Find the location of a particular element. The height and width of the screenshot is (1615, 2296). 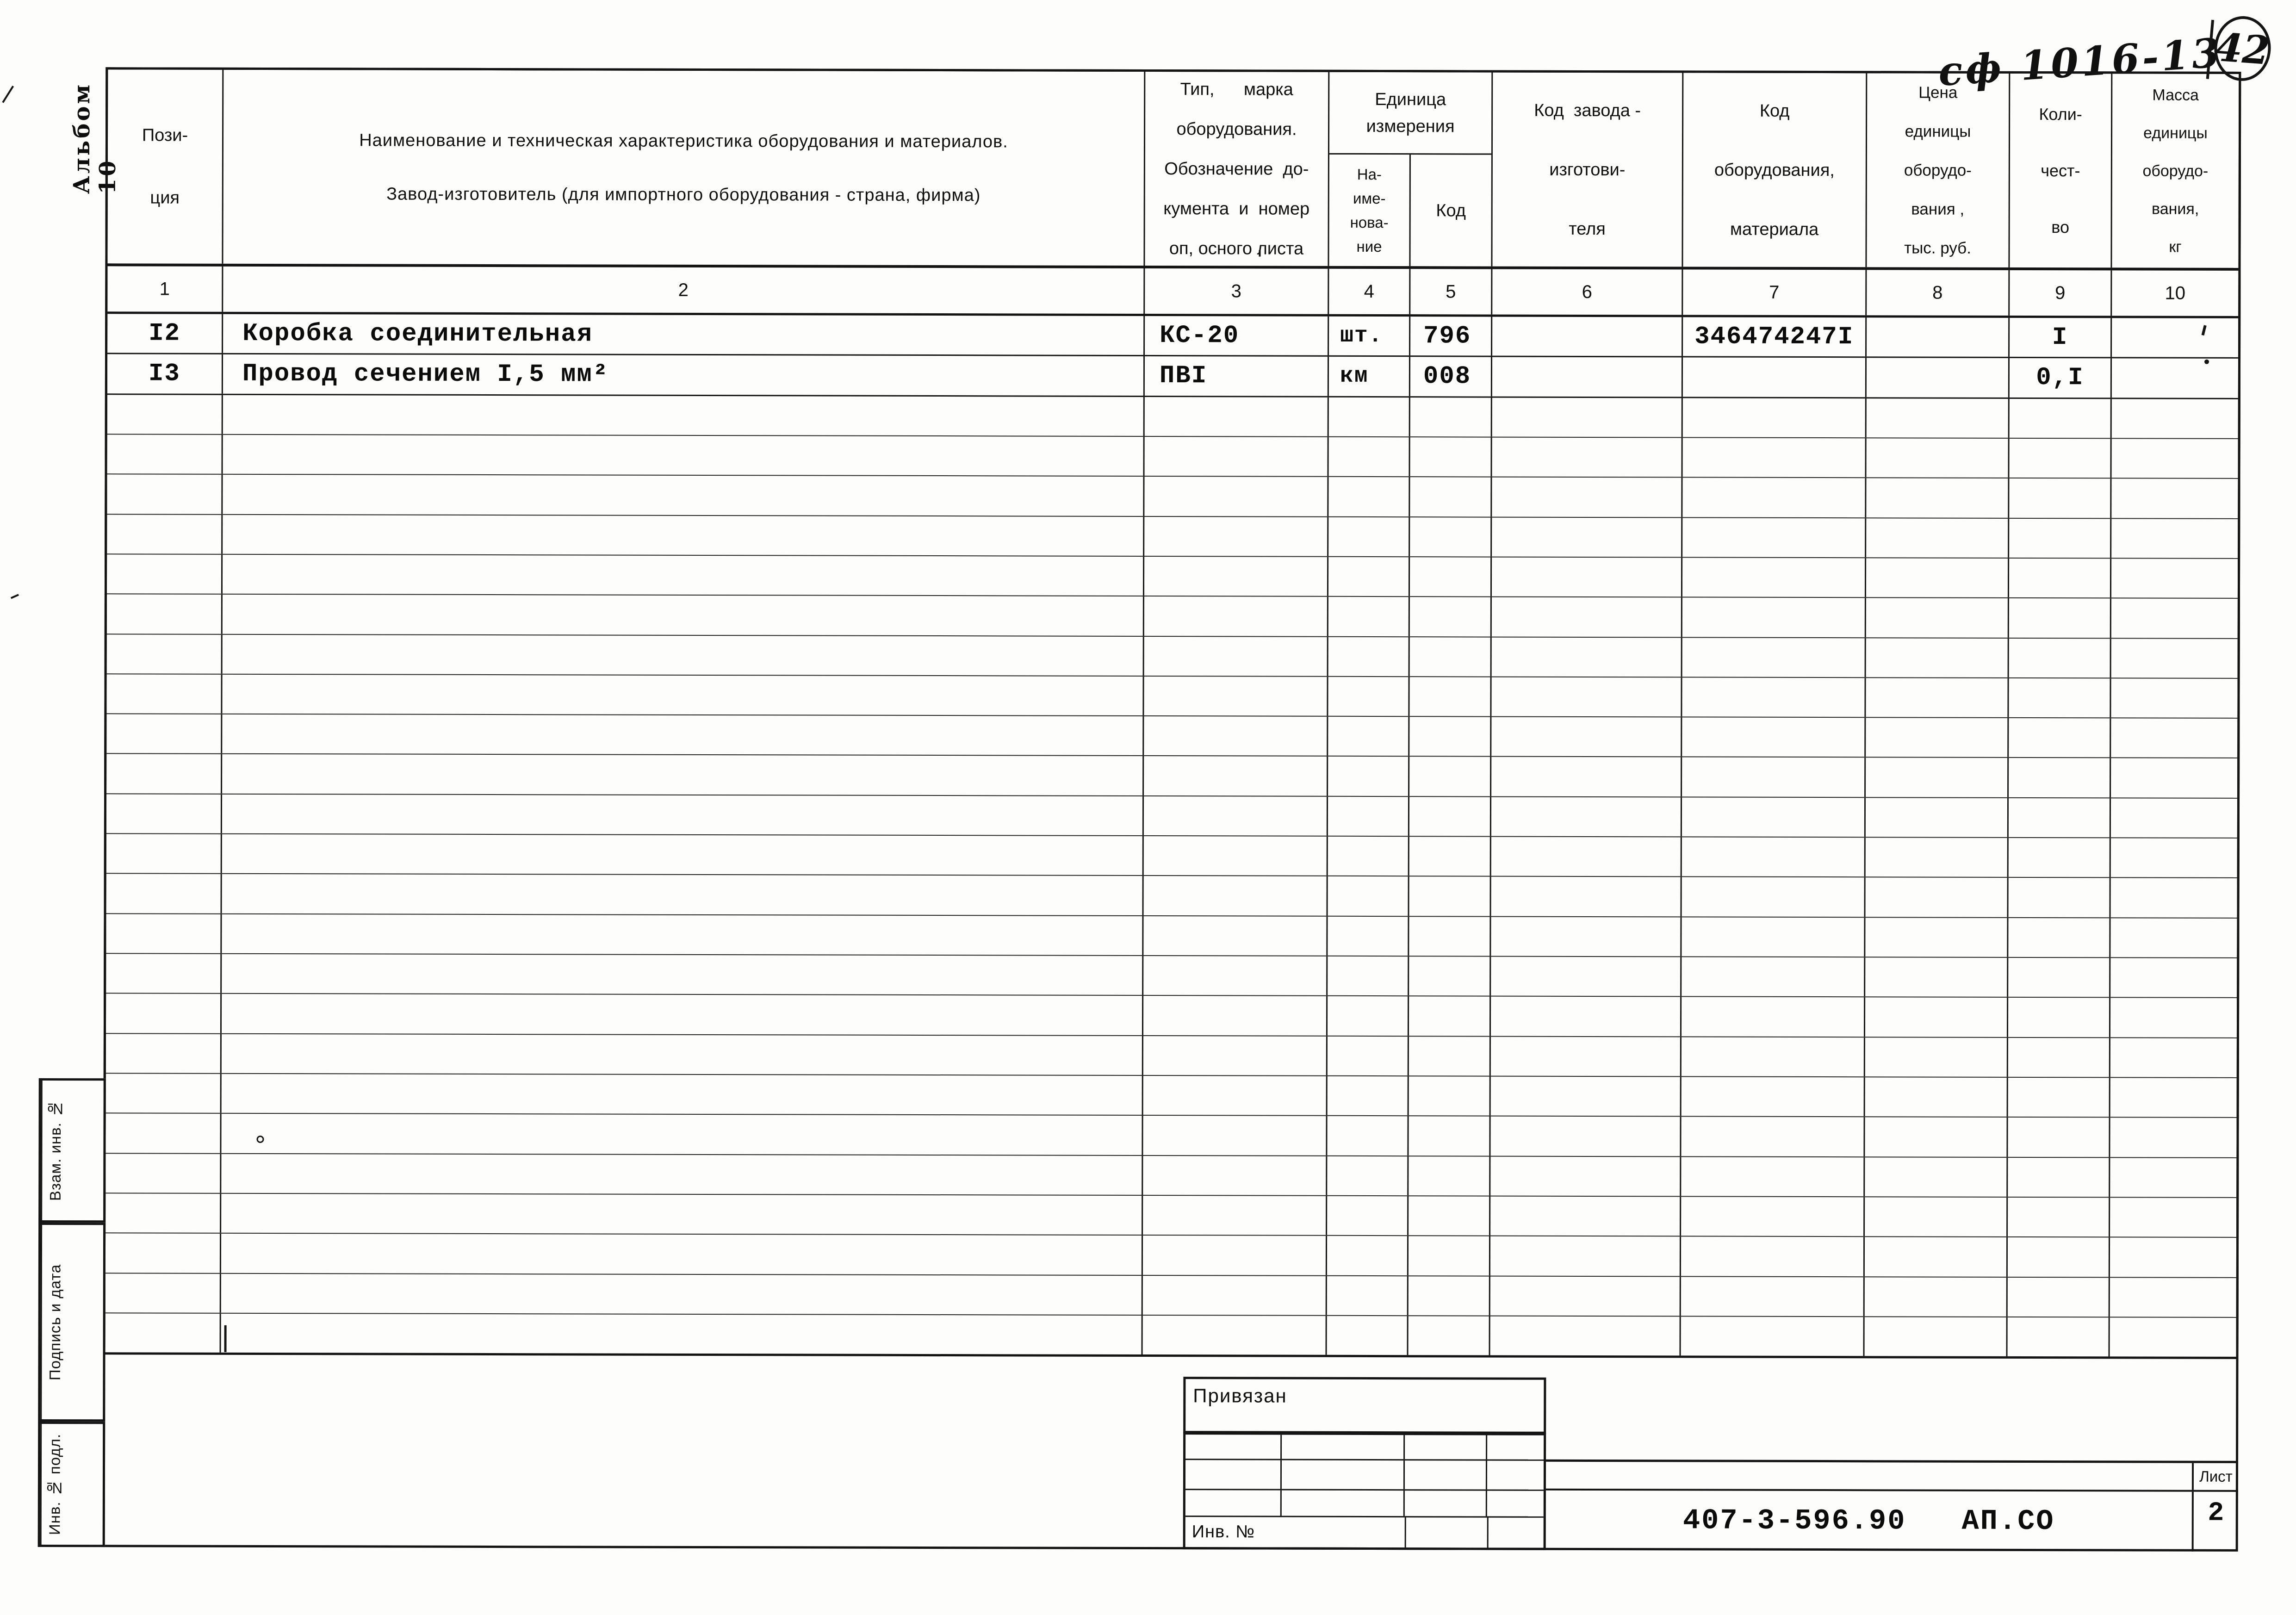

header-position: Пози- ция is located at coordinates (166, 166).